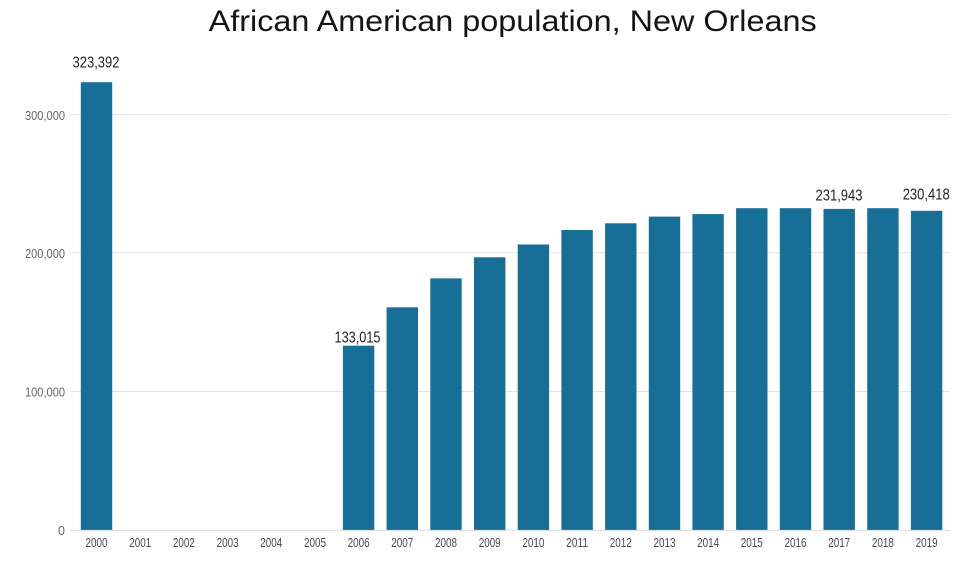 The image size is (960, 576). What do you see at coordinates (359, 543) in the screenshot?
I see `svg-text: 2006` at bounding box center [359, 543].